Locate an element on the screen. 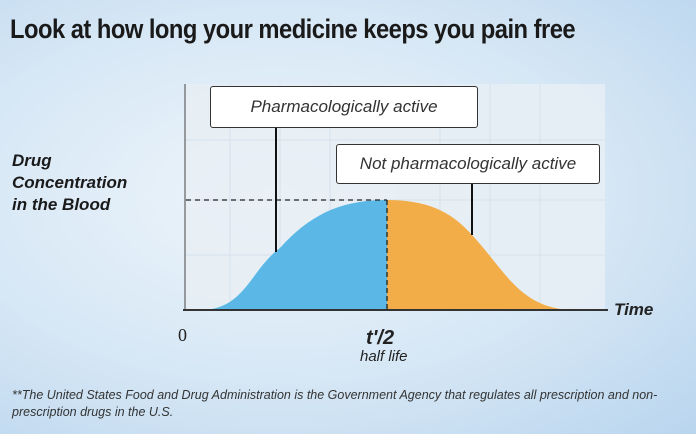 Image resolution: width=696 pixels, height=434 pixels. y-axis-label: Drug Concentration in the Blood is located at coordinates (70, 182).